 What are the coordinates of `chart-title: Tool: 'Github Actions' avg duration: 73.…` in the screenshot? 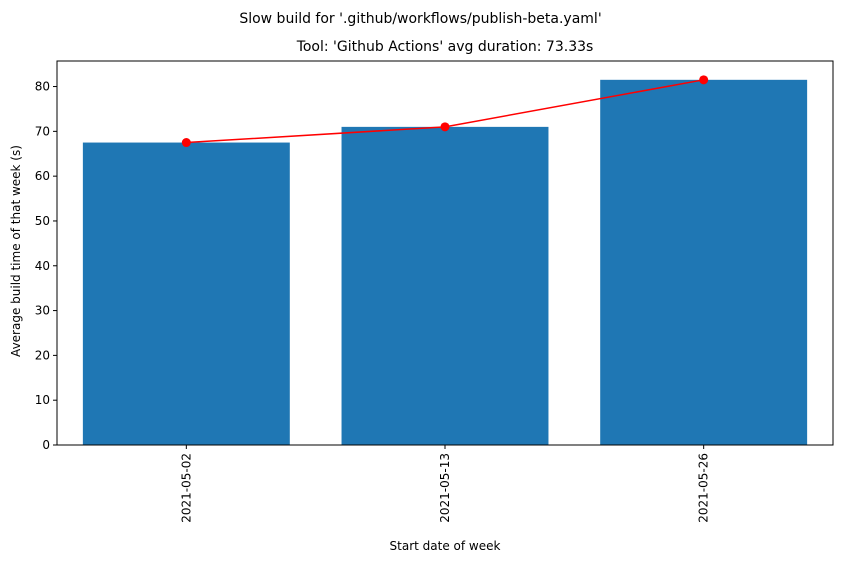 It's located at (445, 47).